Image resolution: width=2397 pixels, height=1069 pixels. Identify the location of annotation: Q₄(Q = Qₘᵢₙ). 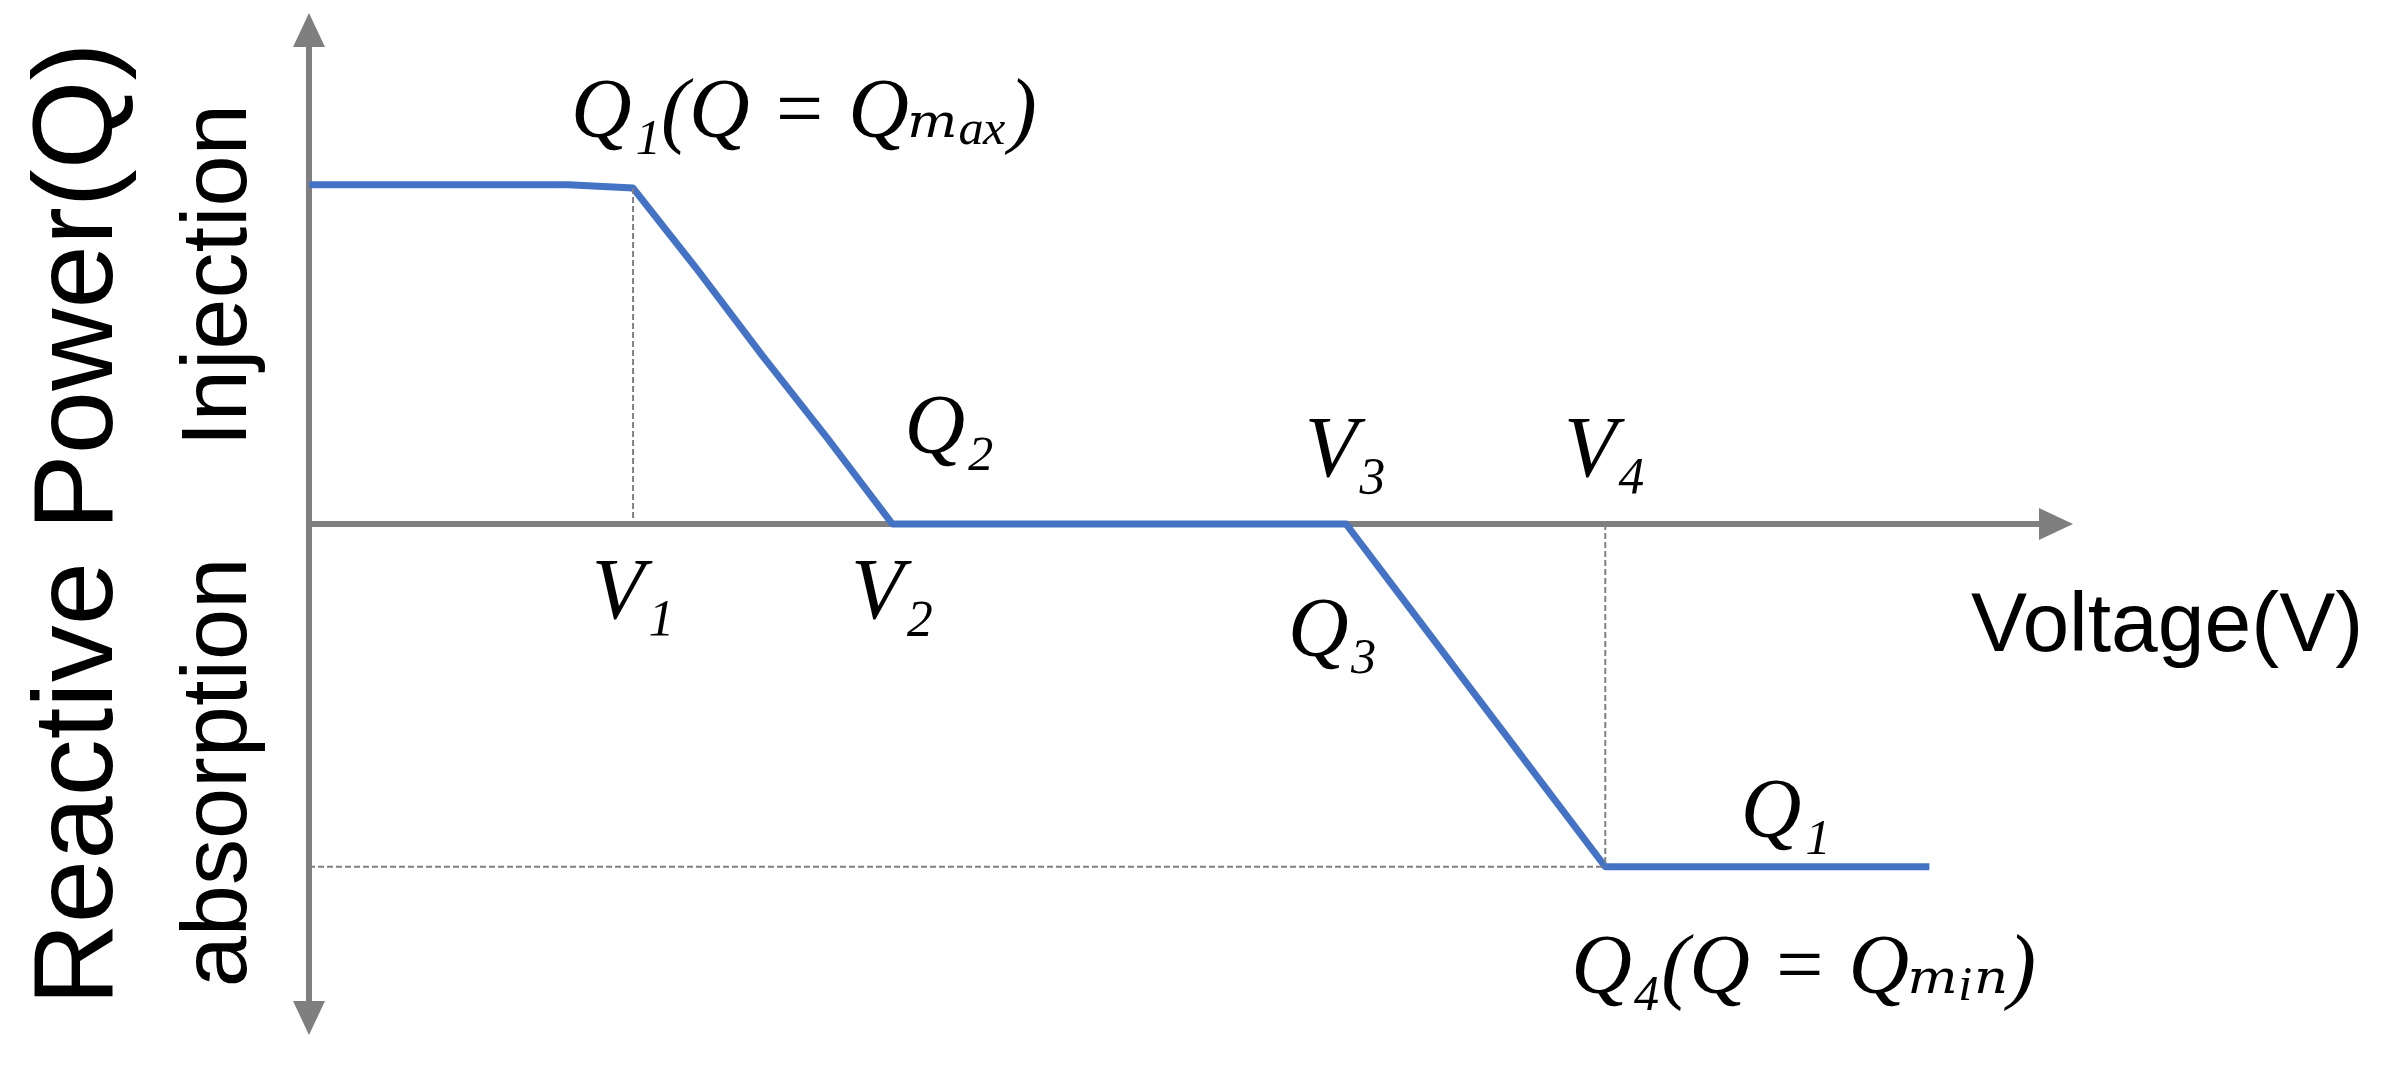
(1803, 965).